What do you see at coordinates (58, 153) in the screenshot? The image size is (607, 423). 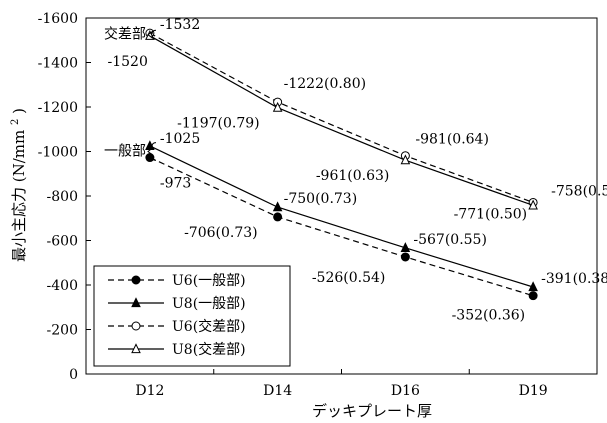 I see `y-tick-label: -1000` at bounding box center [58, 153].